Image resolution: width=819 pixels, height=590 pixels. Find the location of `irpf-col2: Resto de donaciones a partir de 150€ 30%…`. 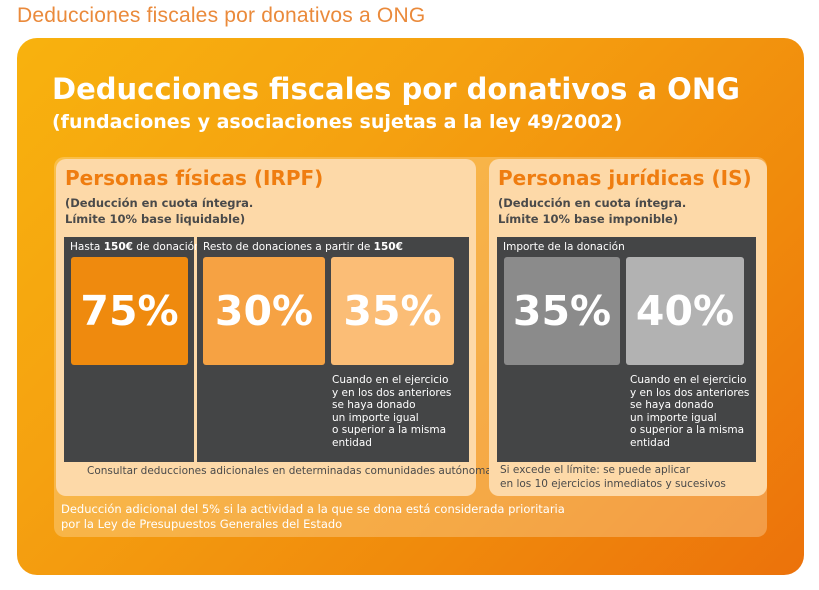

irpf-col2: Resto de donaciones a partir de 150€ 30%… is located at coordinates (333, 349).